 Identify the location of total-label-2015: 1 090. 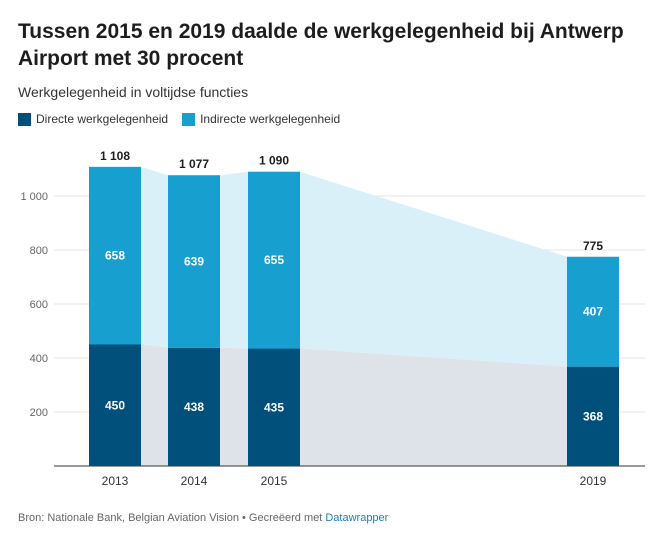
(274, 161).